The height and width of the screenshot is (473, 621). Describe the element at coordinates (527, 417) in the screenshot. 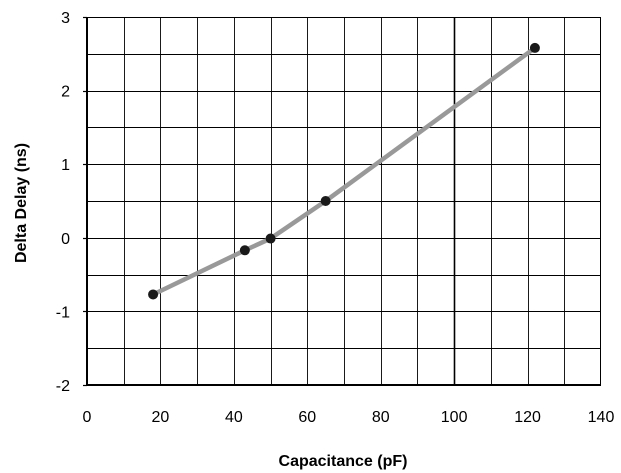

I see `x-tick-label: 120` at that location.